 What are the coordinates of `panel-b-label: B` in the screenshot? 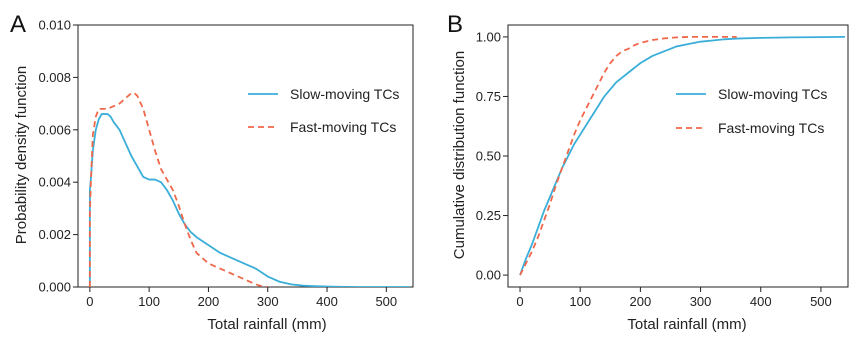 It's located at (455, 24).